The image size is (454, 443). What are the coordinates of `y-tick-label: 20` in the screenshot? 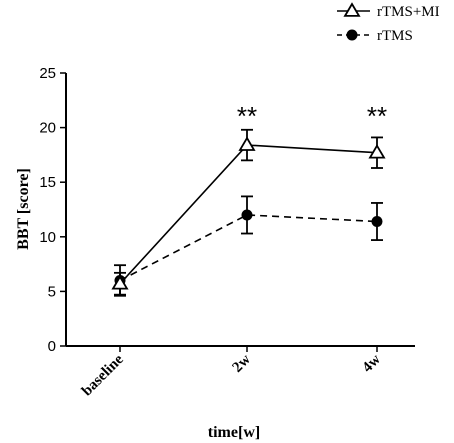 It's located at (47, 128).